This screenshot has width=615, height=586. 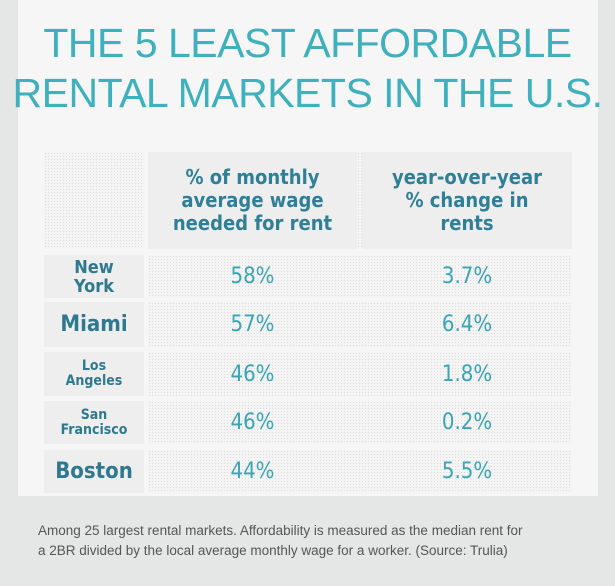 I want to click on yoy-change-value: 5.5%, so click(x=467, y=471).